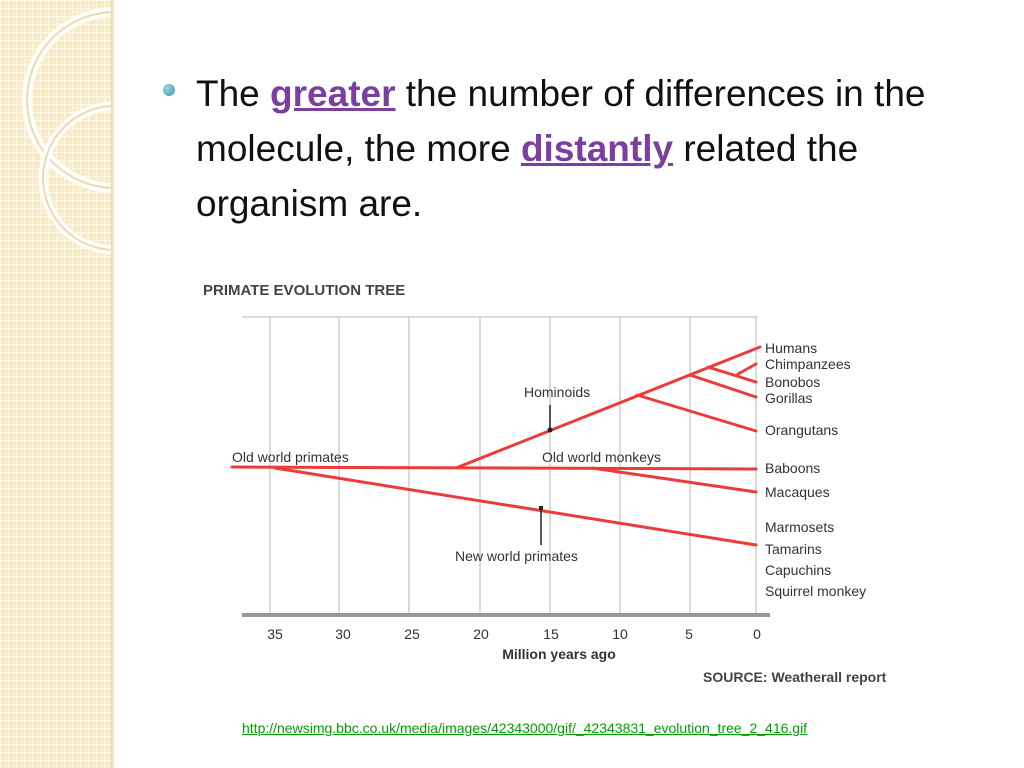 Image resolution: width=1024 pixels, height=768 pixels. What do you see at coordinates (56, 384) in the screenshot?
I see `decorative-sidebar` at bounding box center [56, 384].